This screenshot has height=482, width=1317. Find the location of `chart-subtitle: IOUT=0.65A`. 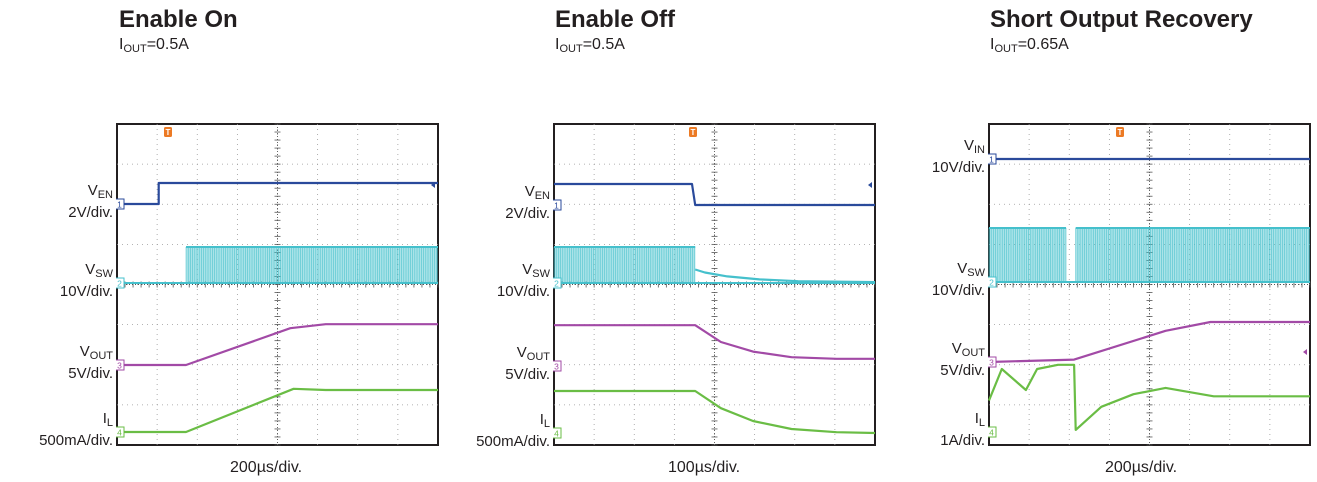

chart-subtitle: IOUT=0.65A is located at coordinates (1029, 45).